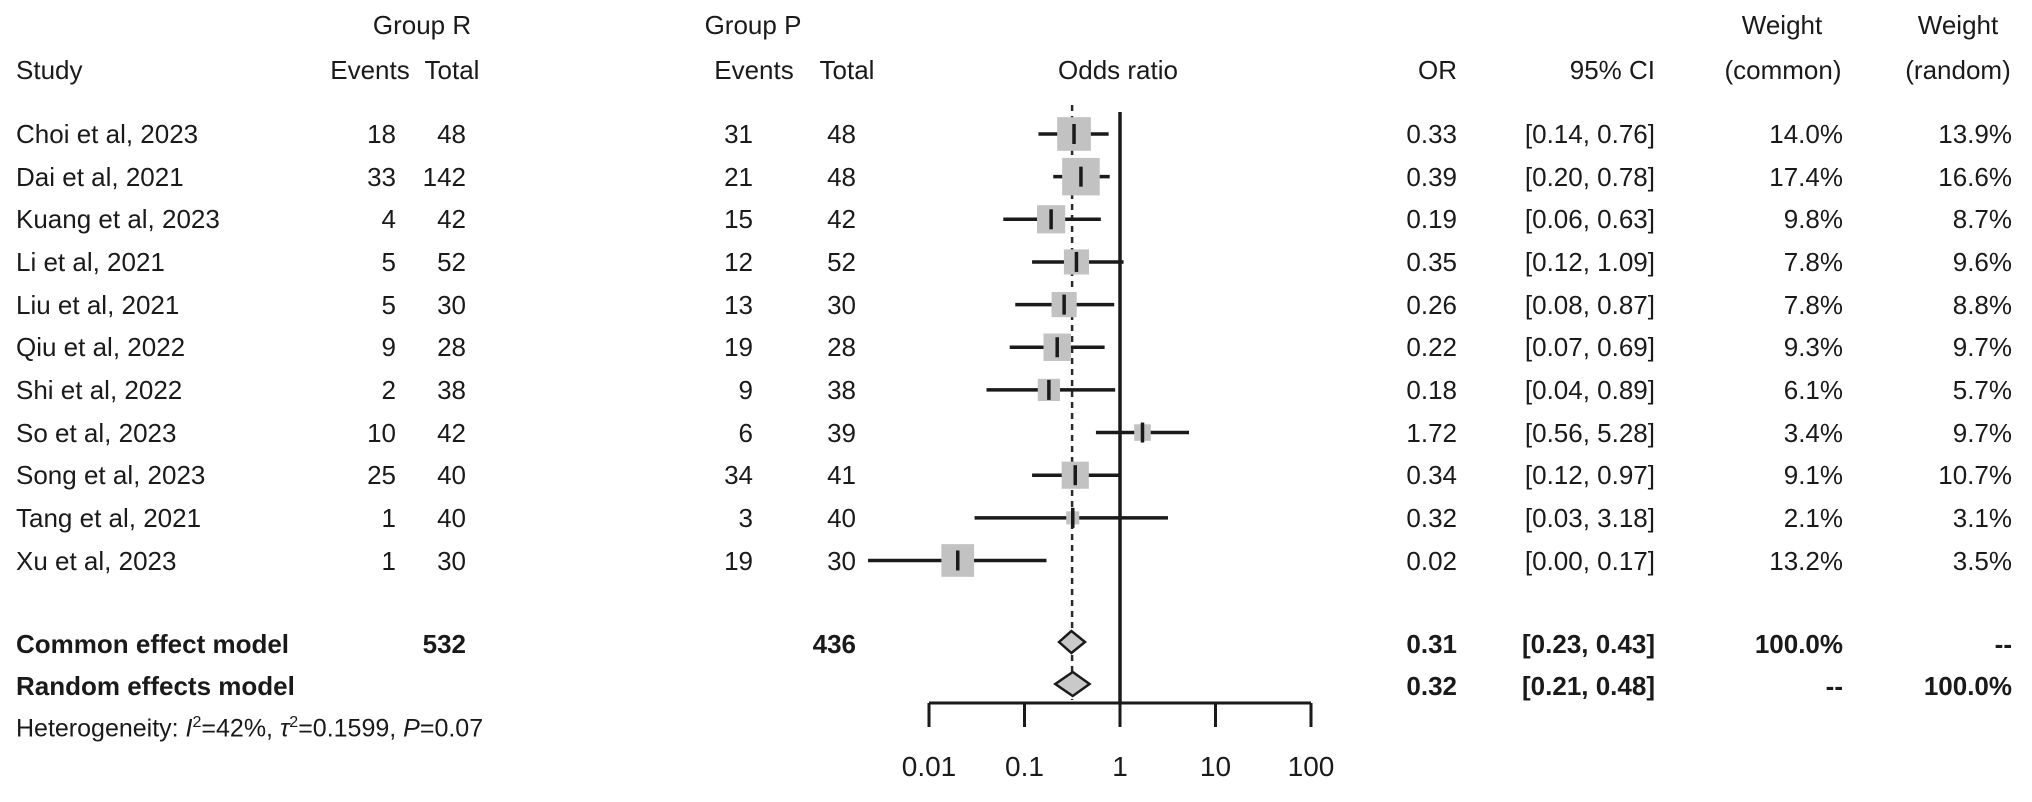 Image resolution: width=2032 pixels, height=802 pixels. What do you see at coordinates (451, 219) in the screenshot?
I see `cell-total_r-2: 42` at bounding box center [451, 219].